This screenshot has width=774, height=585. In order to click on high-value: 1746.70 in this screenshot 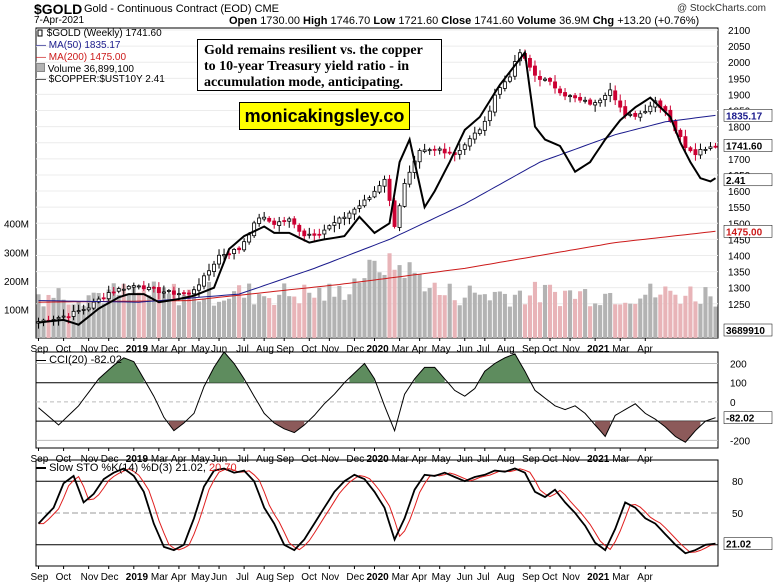, I will do `click(350, 21)`.